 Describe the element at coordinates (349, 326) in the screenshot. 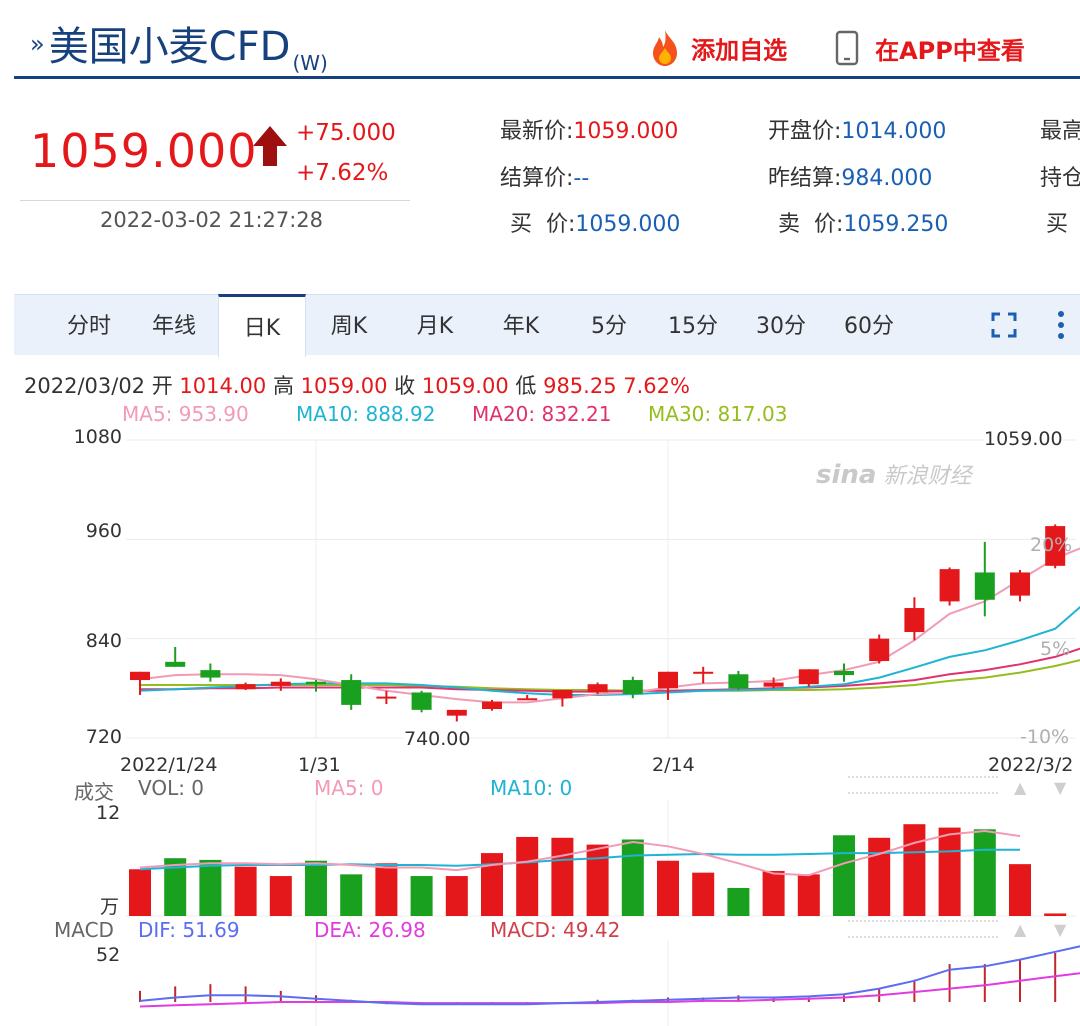

I see `tab-weekly-k: 周K` at that location.